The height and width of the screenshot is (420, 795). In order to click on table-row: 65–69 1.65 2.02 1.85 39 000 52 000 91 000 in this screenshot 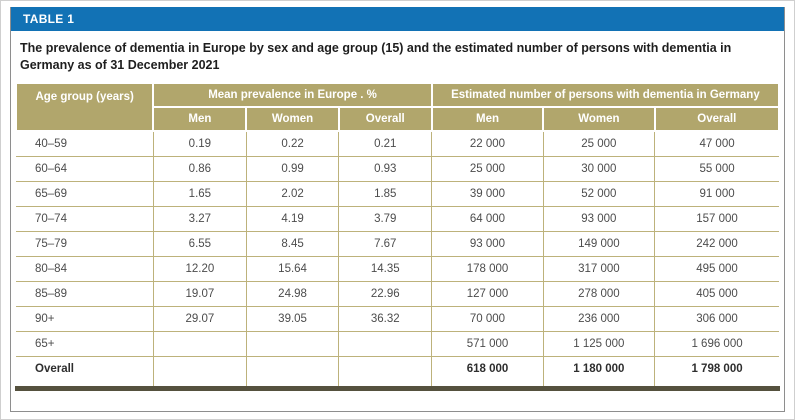, I will do `click(397, 194)`.